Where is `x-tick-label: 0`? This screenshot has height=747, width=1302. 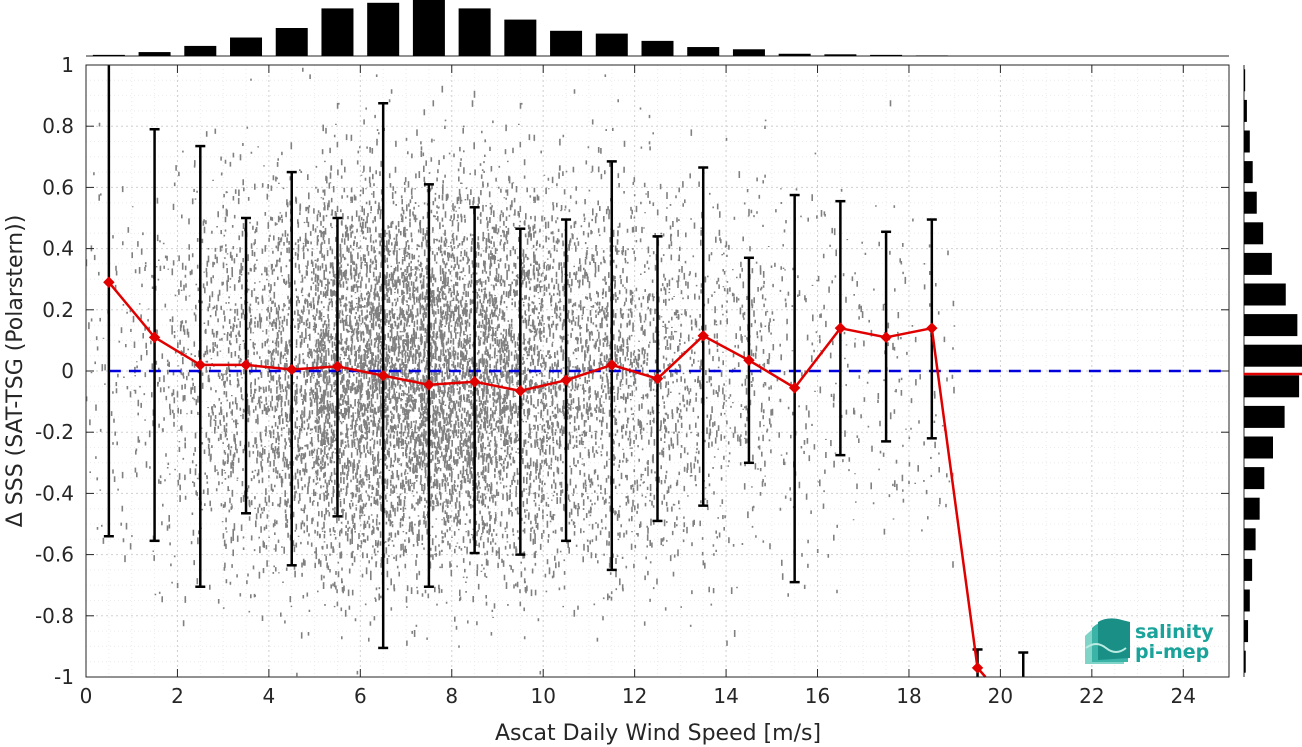
x-tick-label: 0 is located at coordinates (86, 696).